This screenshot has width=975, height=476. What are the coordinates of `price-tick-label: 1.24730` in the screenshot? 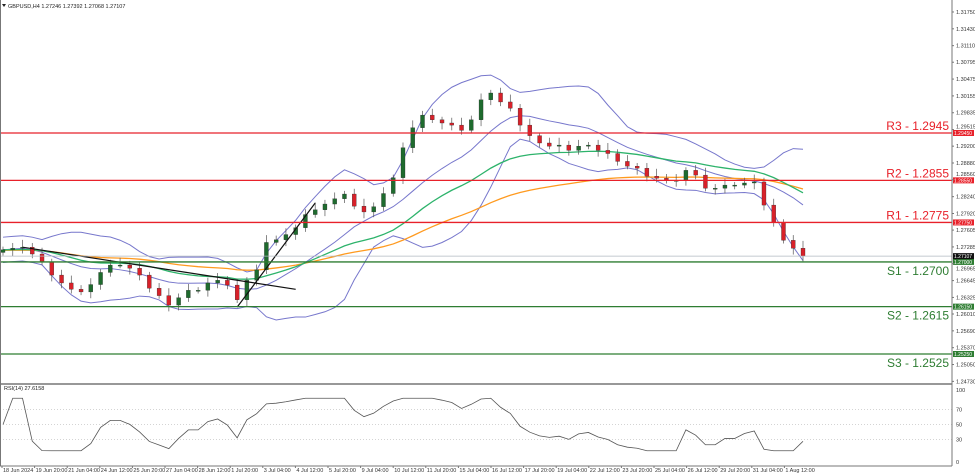 It's located at (965, 382).